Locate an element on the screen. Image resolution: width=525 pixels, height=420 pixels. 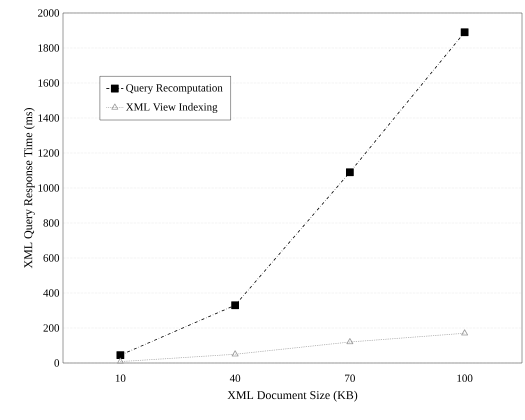
y-tick-label: 2000 is located at coordinates (49, 13).